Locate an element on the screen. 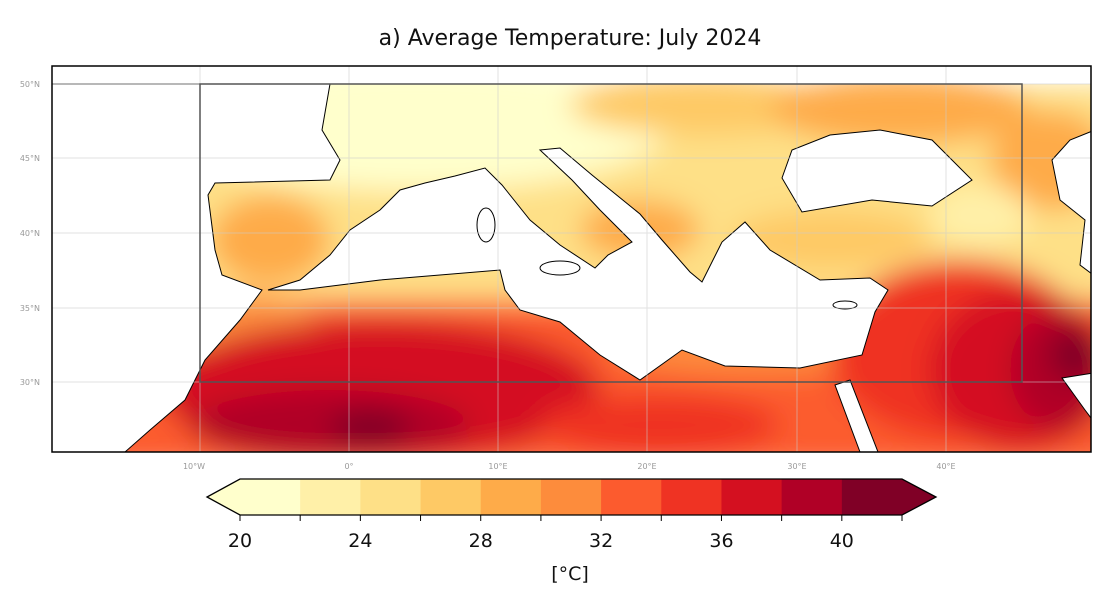 The width and height of the screenshot is (1094, 595). lat-label: 50°N is located at coordinates (30, 84).